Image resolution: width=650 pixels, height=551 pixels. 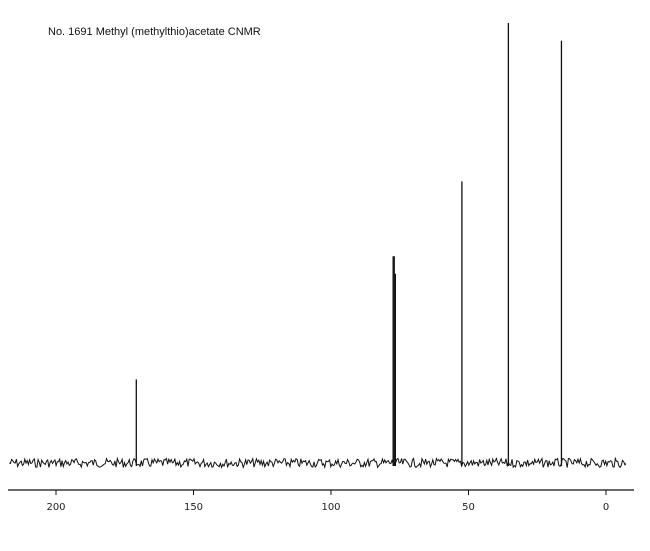 I want to click on x-tick-label-2: 100, so click(x=330, y=507).